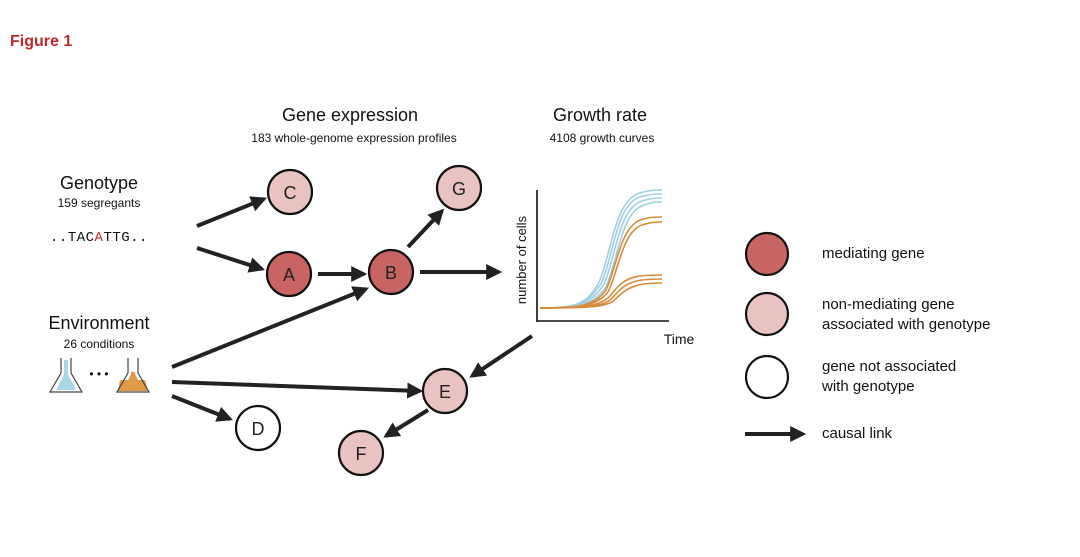 Image resolution: width=1080 pixels, height=557 pixels. I want to click on orange-flask-icon, so click(133, 375).